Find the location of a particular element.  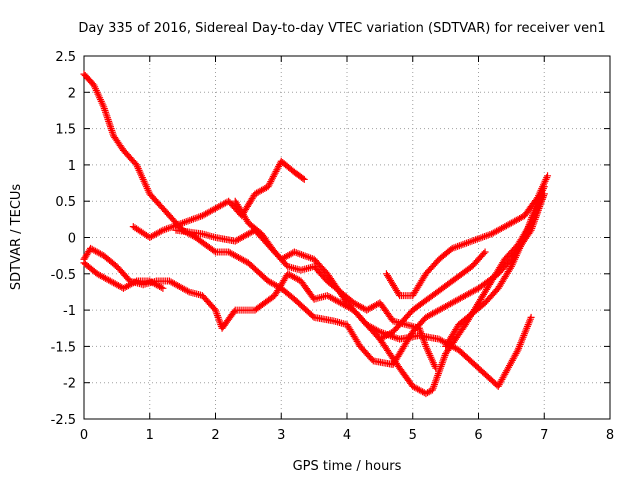

x-tick-label: 6 is located at coordinates (478, 435).